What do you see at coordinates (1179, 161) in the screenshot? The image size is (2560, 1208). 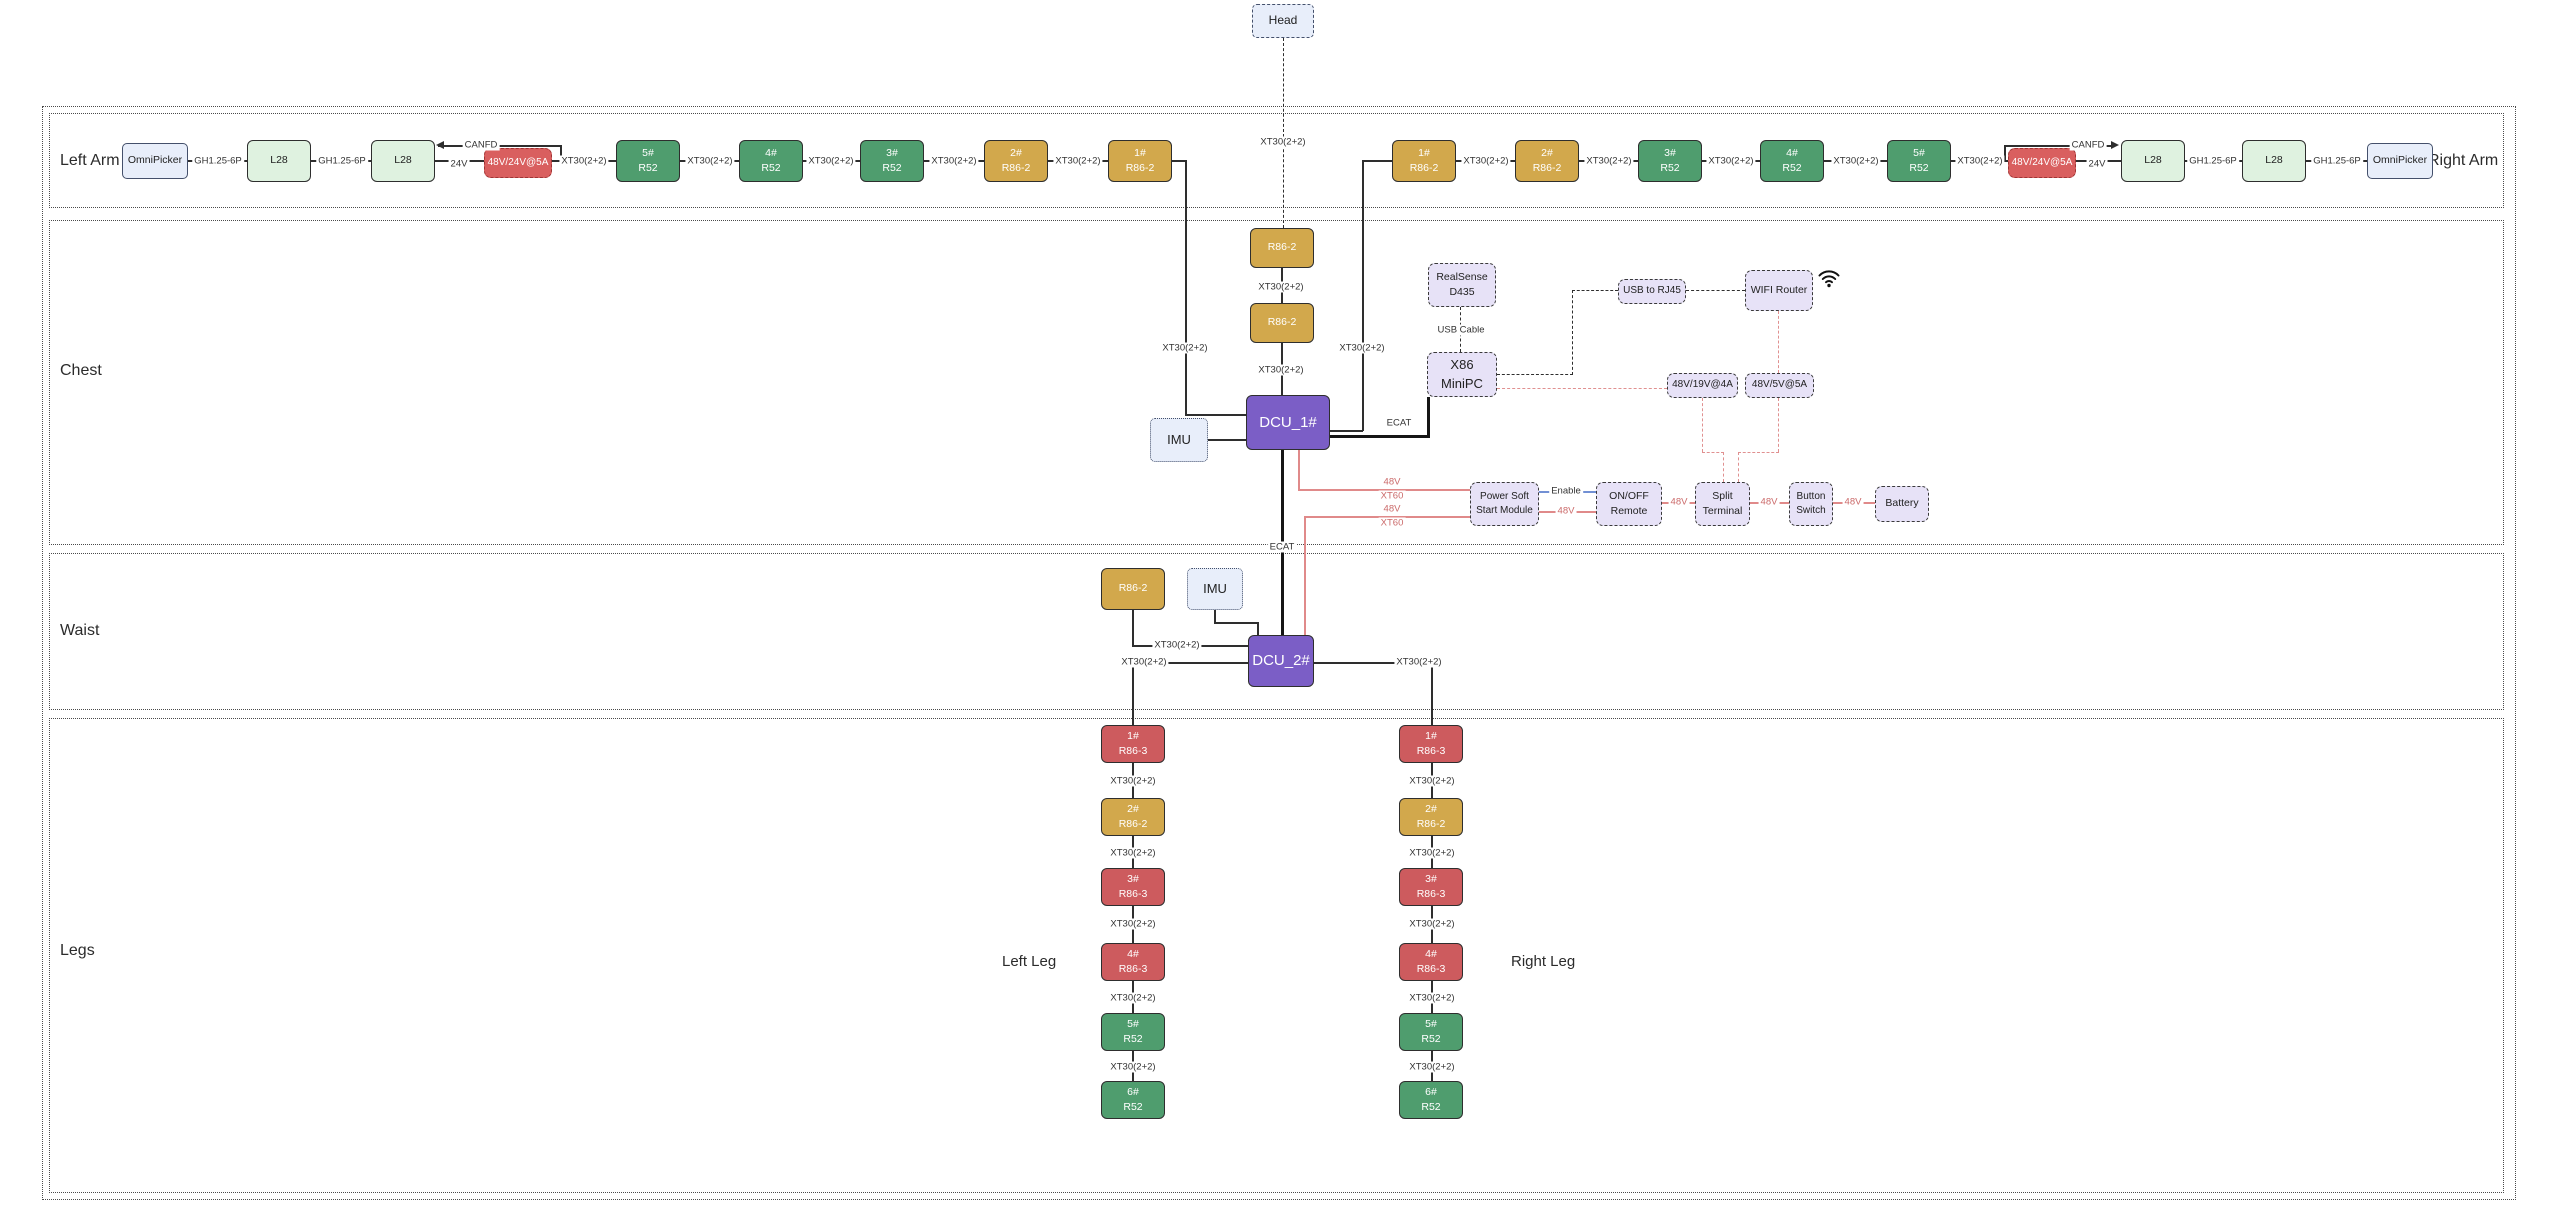 I see `edge-leftarm-dcu1-a` at bounding box center [1179, 161].